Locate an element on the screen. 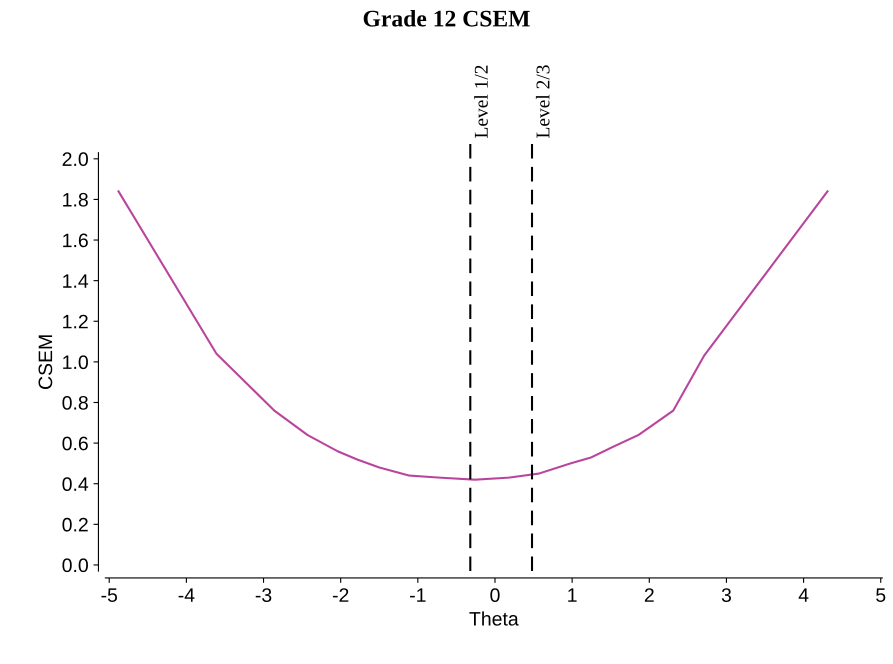 The height and width of the screenshot is (664, 893). x-tick-label: 2 is located at coordinates (649, 595).